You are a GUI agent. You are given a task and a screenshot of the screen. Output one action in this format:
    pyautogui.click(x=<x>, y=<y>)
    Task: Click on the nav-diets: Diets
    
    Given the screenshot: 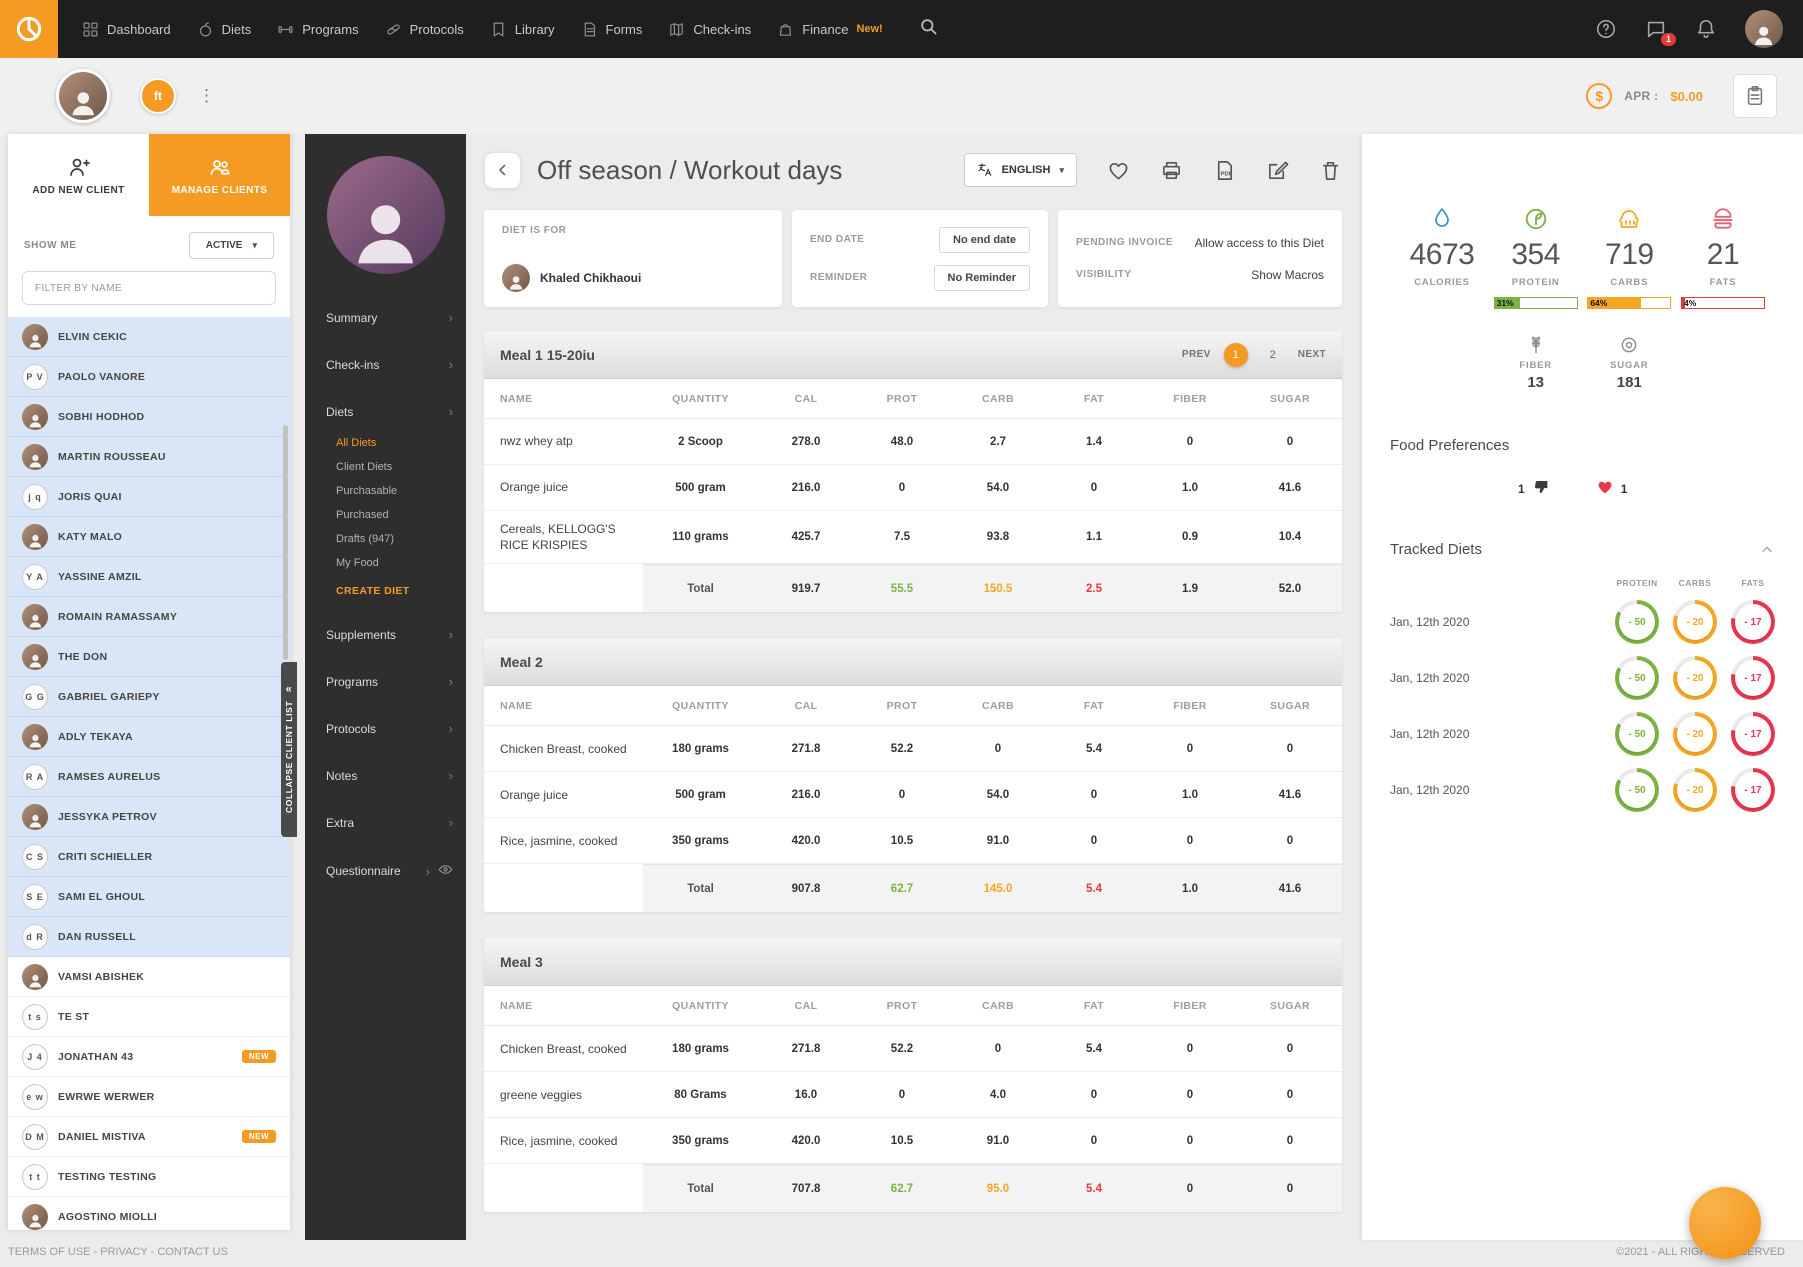 What is the action you would take?
    pyautogui.click(x=224, y=29)
    